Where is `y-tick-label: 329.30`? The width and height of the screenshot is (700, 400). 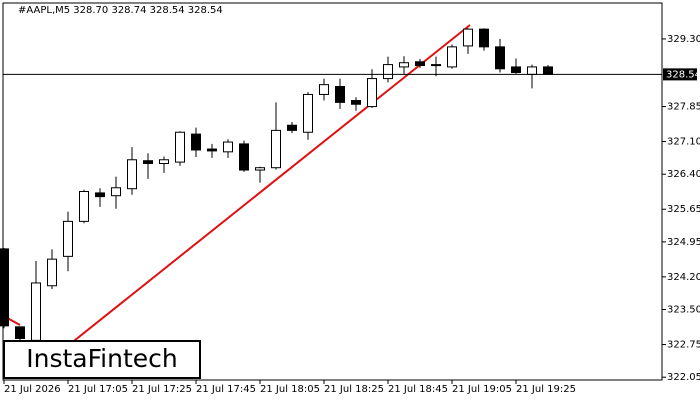
y-tick-label: 329.30 is located at coordinates (683, 39).